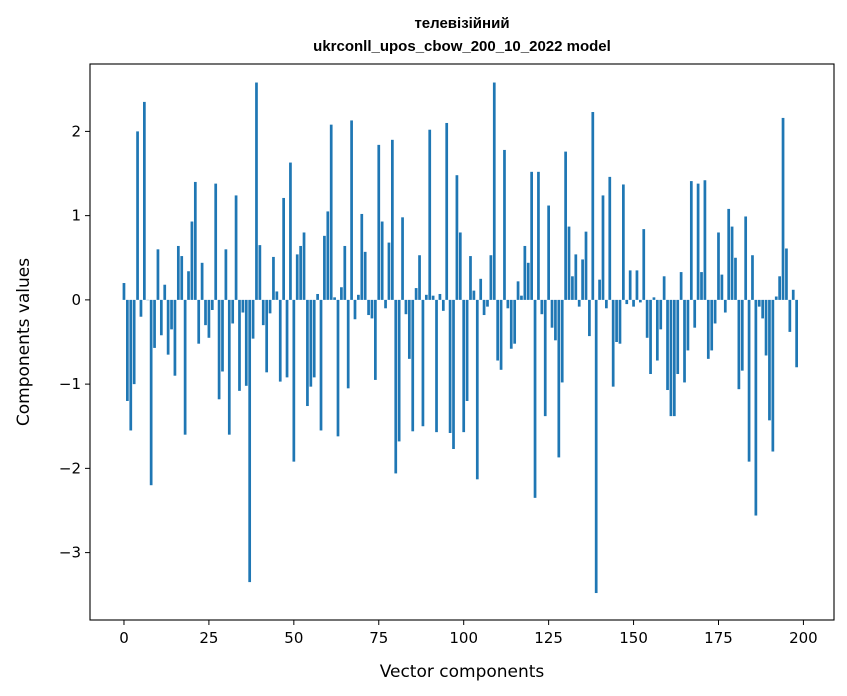 The height and width of the screenshot is (696, 847). Describe the element at coordinates (378, 638) in the screenshot. I see `x-tick-label: 75` at that location.